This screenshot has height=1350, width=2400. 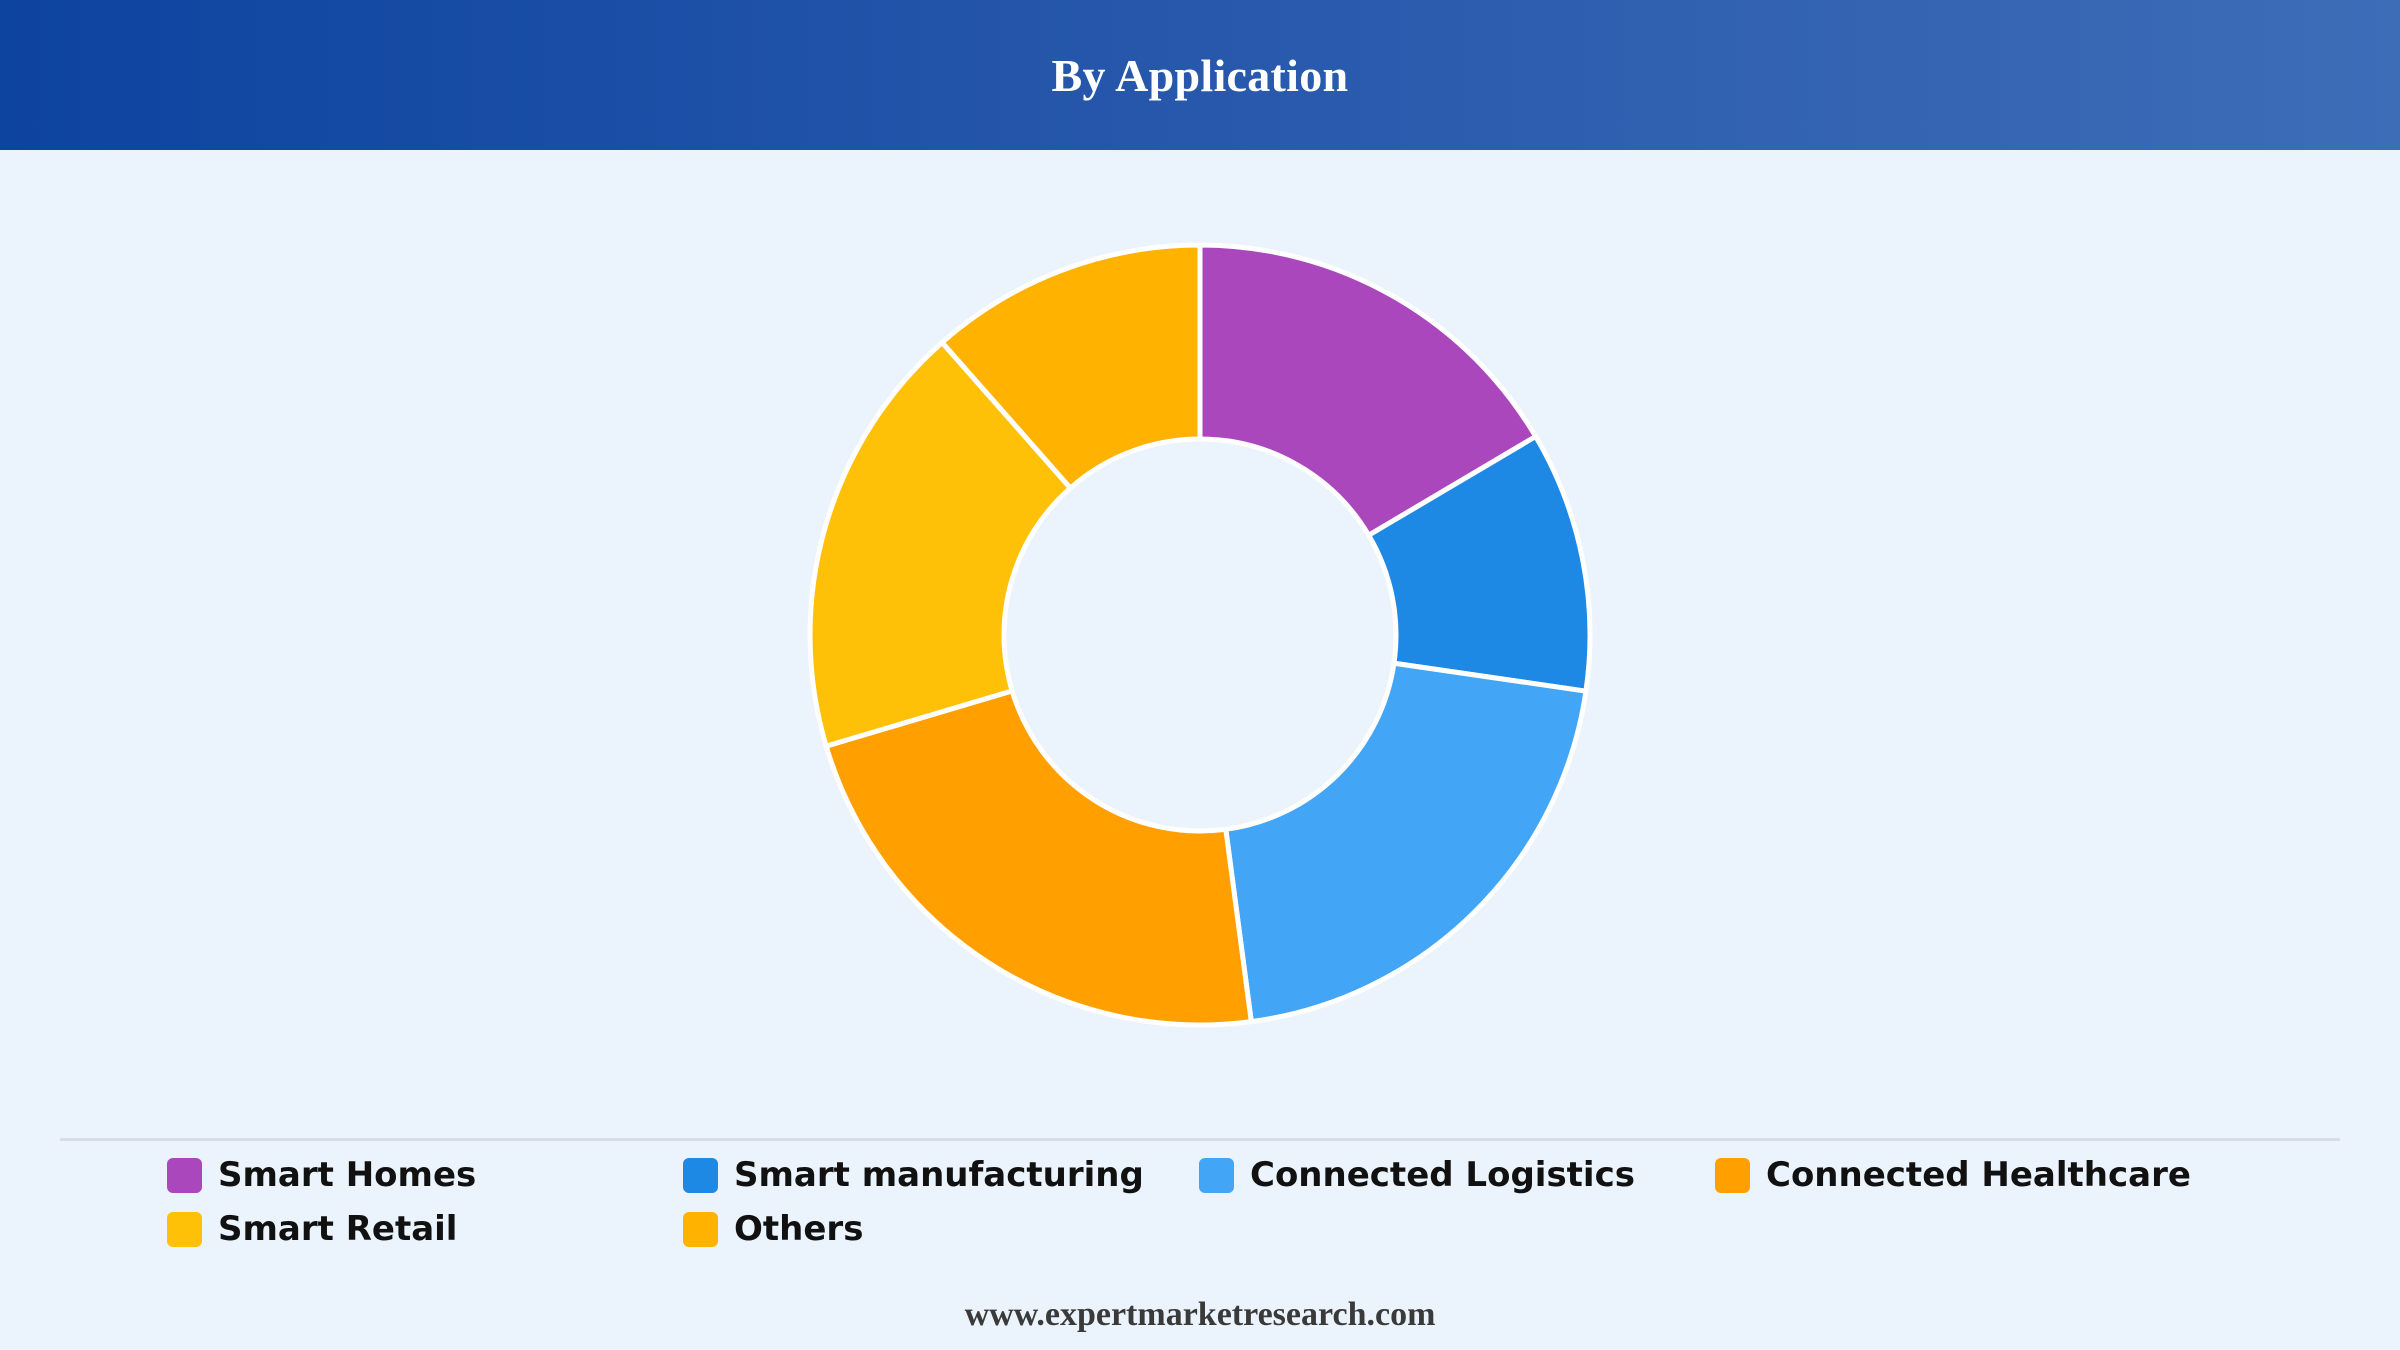 I want to click on legend-item-smart-homes: Smart Homes, so click(x=321, y=1175).